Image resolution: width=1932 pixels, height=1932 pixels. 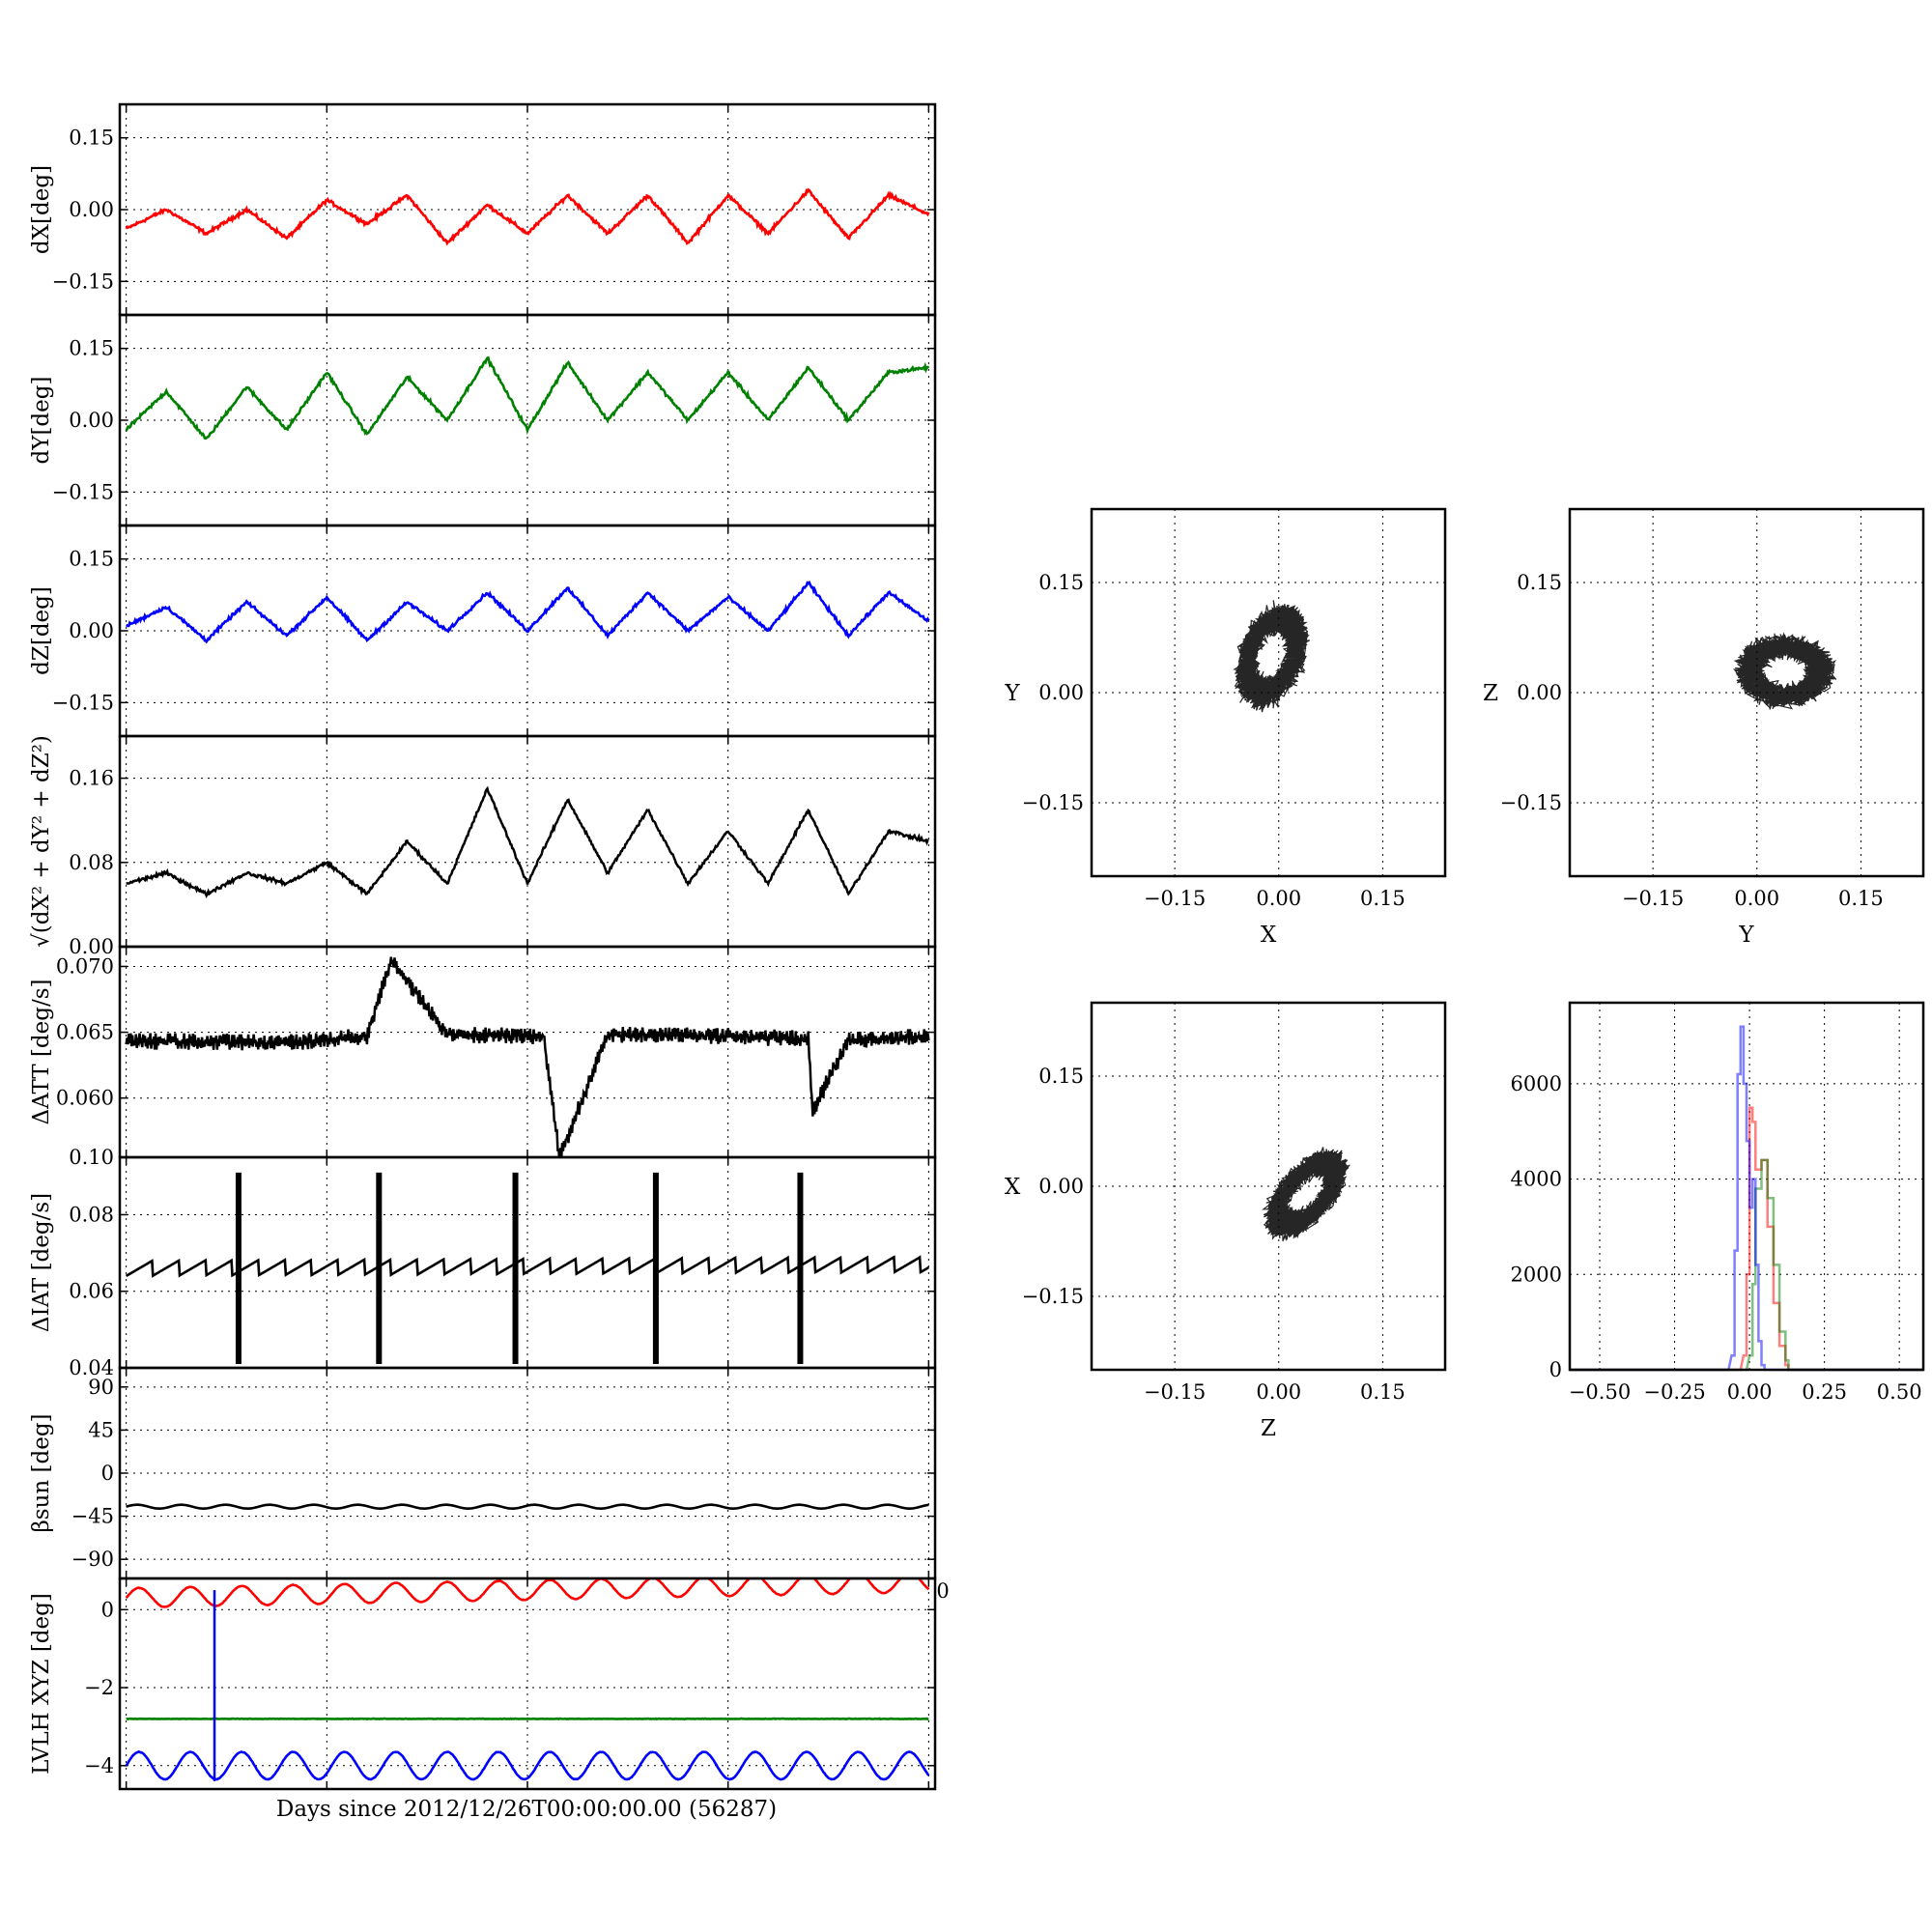 I want to click on y-tick-label: 0.04, so click(x=91, y=1367).